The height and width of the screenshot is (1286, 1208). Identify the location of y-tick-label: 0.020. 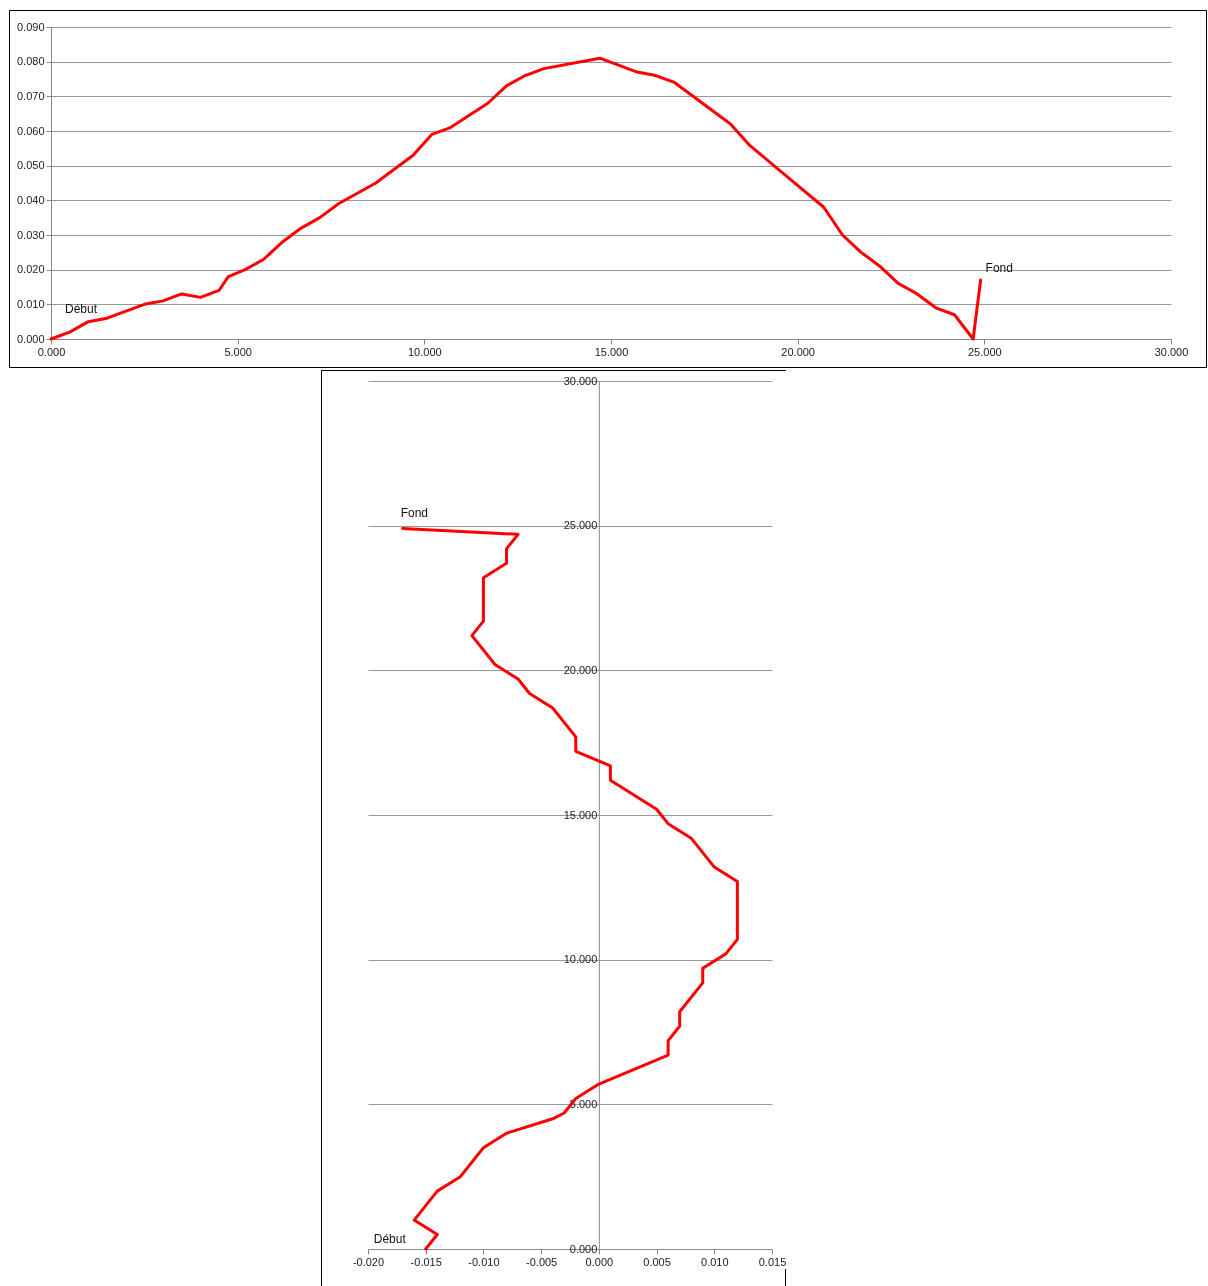
(30, 269).